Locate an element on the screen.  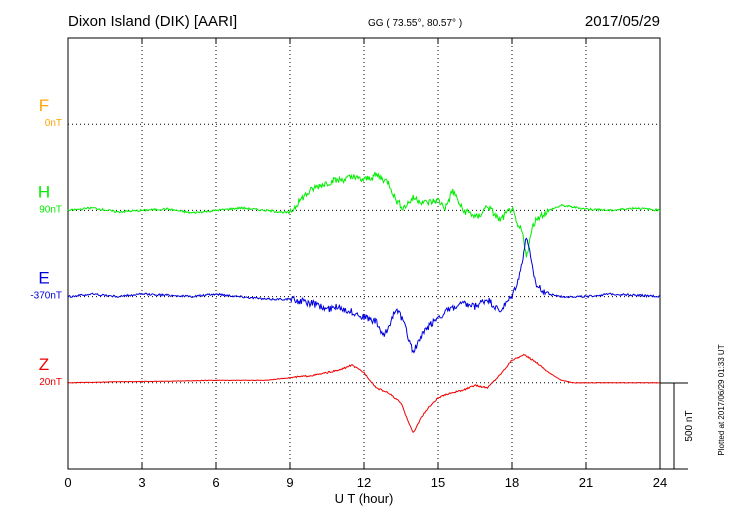
x-tick-label-3: 3 is located at coordinates (141, 482).